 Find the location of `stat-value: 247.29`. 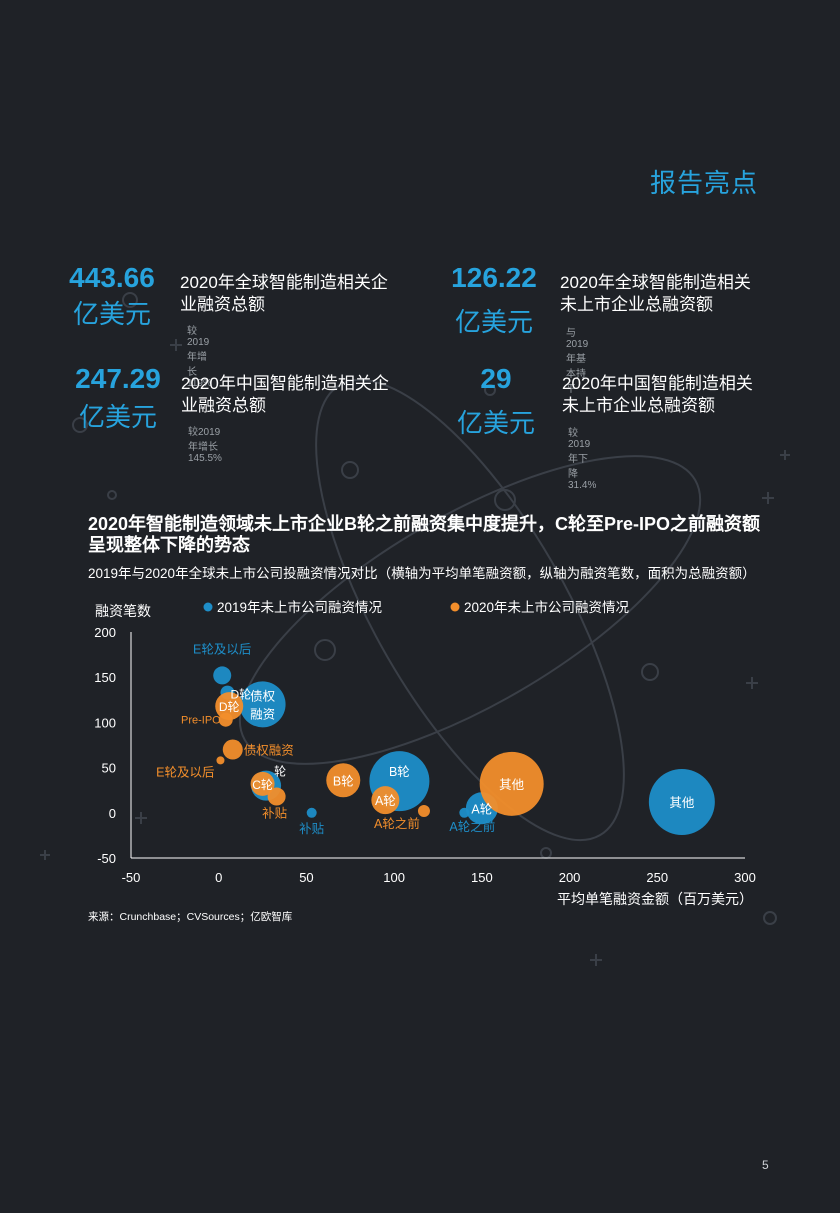

stat-value: 247.29 is located at coordinates (118, 378).